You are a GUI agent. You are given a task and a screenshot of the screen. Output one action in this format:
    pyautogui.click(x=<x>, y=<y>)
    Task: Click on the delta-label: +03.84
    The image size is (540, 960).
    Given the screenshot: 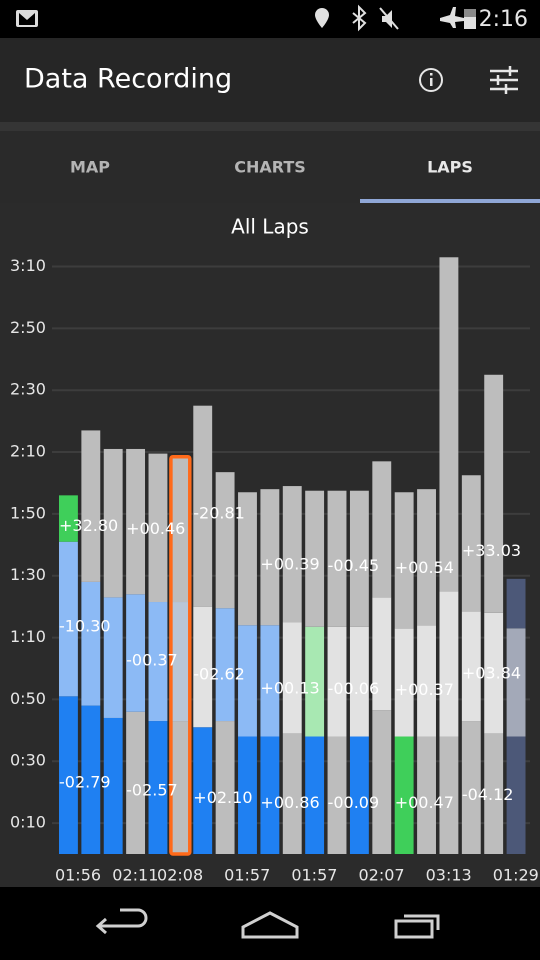 What is the action you would take?
    pyautogui.click(x=491, y=673)
    